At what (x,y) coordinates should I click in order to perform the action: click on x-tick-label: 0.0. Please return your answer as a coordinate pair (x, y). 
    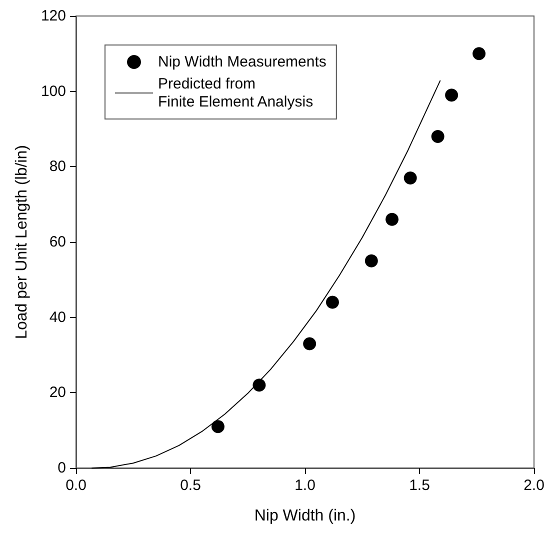
    Looking at the image, I should click on (76, 485).